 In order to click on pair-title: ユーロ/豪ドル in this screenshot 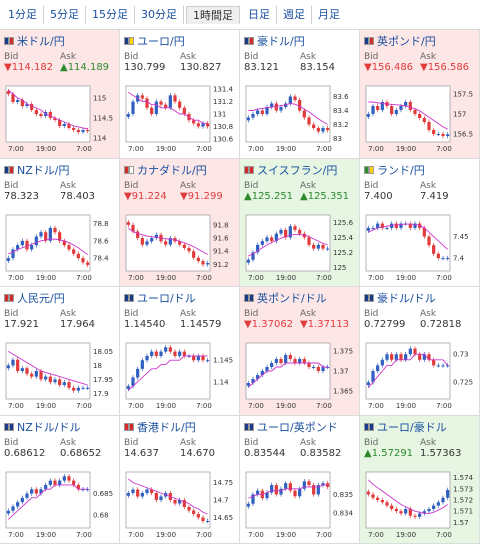, I will do `click(405, 427)`.